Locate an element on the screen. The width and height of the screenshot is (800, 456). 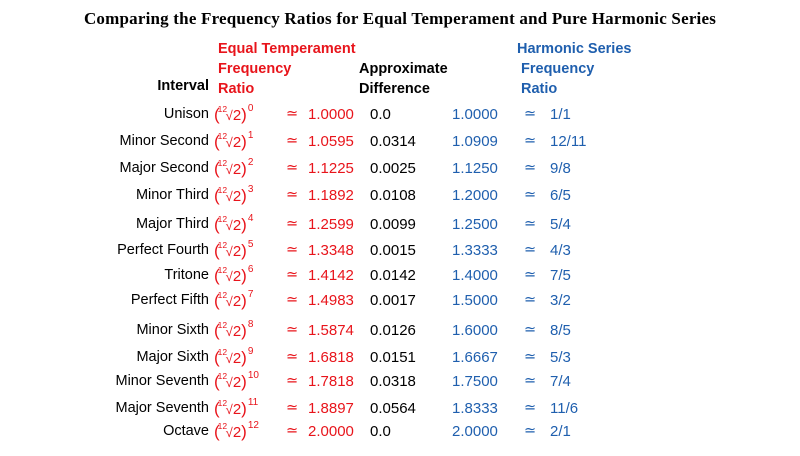
et-ratio-value: 1.1892 is located at coordinates (331, 195).